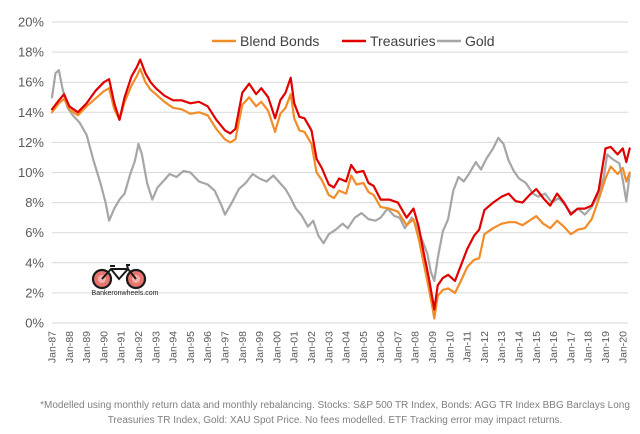  What do you see at coordinates (125, 293) in the screenshot?
I see `logo-text: Bankeronwheels.com` at bounding box center [125, 293].